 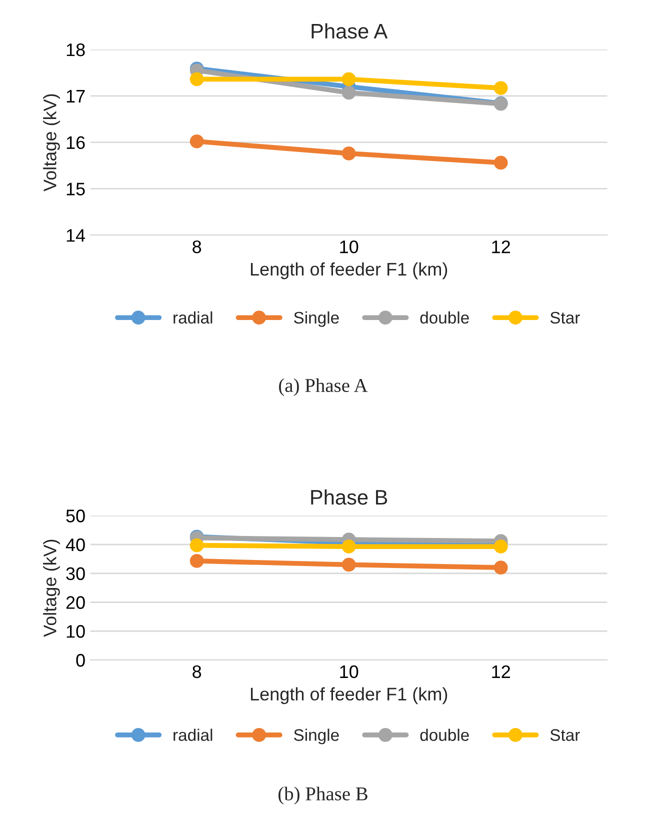 I want to click on chart-title: Phase A, so click(x=350, y=31).